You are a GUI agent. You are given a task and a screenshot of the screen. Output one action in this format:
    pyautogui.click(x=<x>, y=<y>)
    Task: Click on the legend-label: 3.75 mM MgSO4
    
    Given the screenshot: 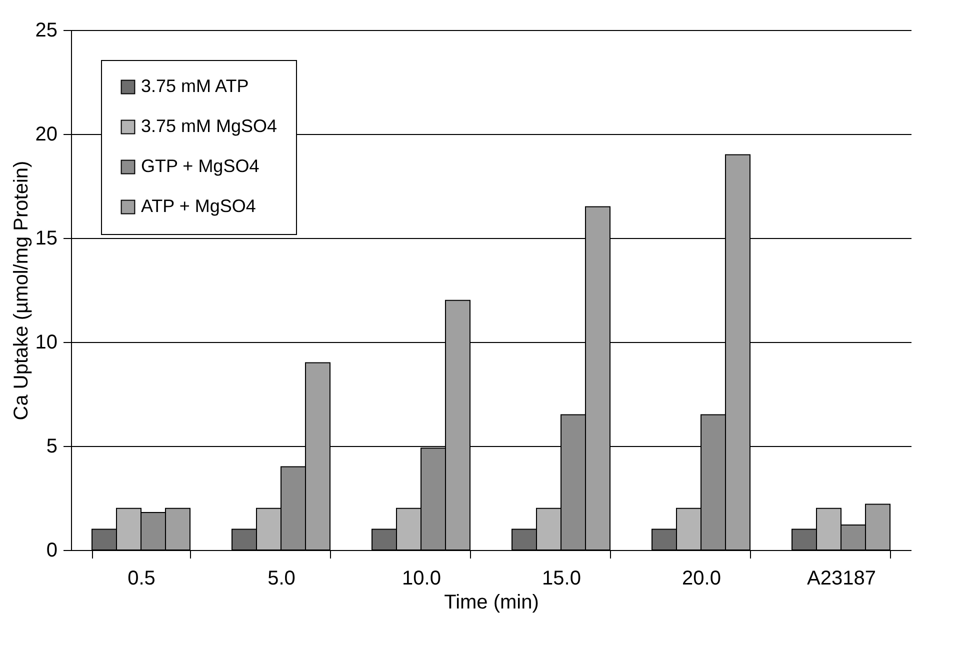 What is the action you would take?
    pyautogui.click(x=209, y=126)
    